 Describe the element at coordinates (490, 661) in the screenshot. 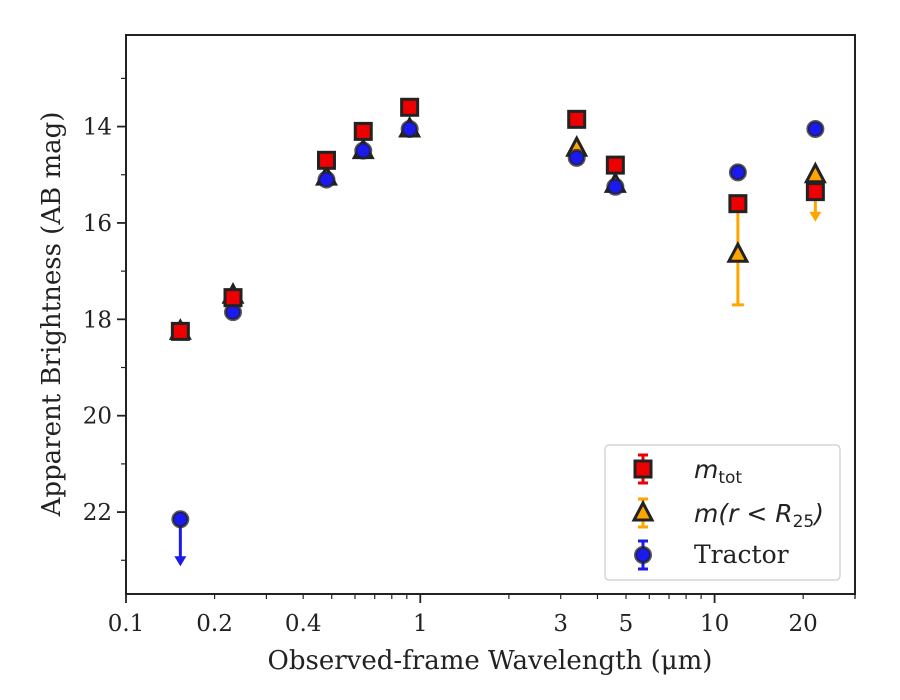

I see `x-axis-label: Observed-frame Wavelength (μm)` at that location.